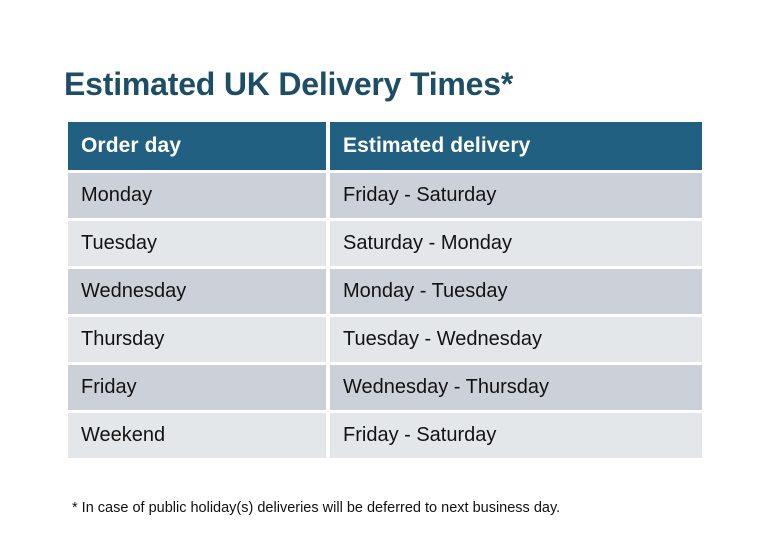 The image size is (769, 555). What do you see at coordinates (197, 195) in the screenshot?
I see `cell-order-day: Monday` at bounding box center [197, 195].